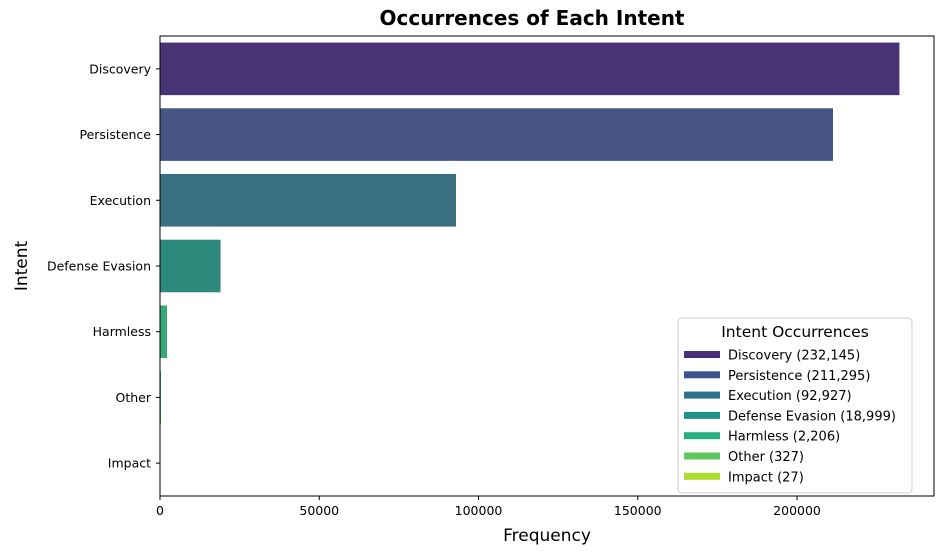  What do you see at coordinates (120, 200) in the screenshot?
I see `y-tick-label: Execution` at bounding box center [120, 200].